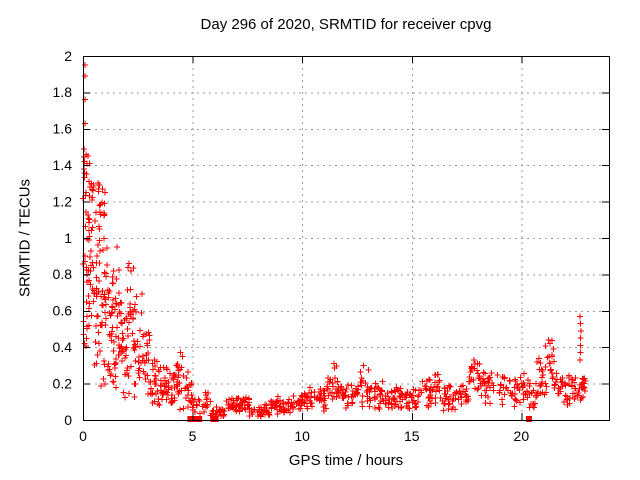  Describe the element at coordinates (63, 383) in the screenshot. I see `y-tick-label: 0.2` at that location.